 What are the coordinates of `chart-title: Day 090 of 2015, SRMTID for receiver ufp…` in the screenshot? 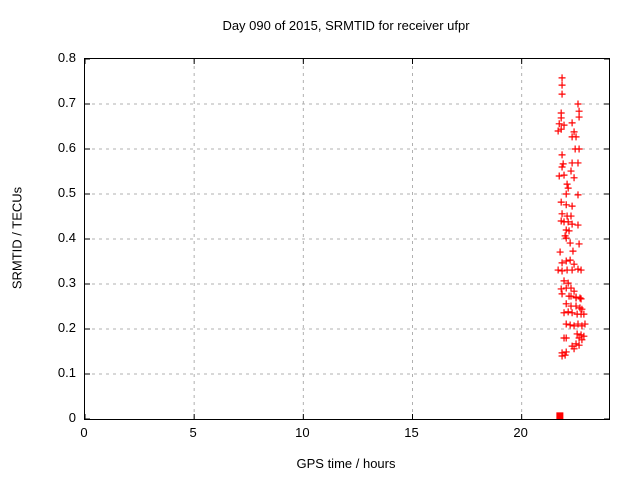 It's located at (346, 25).